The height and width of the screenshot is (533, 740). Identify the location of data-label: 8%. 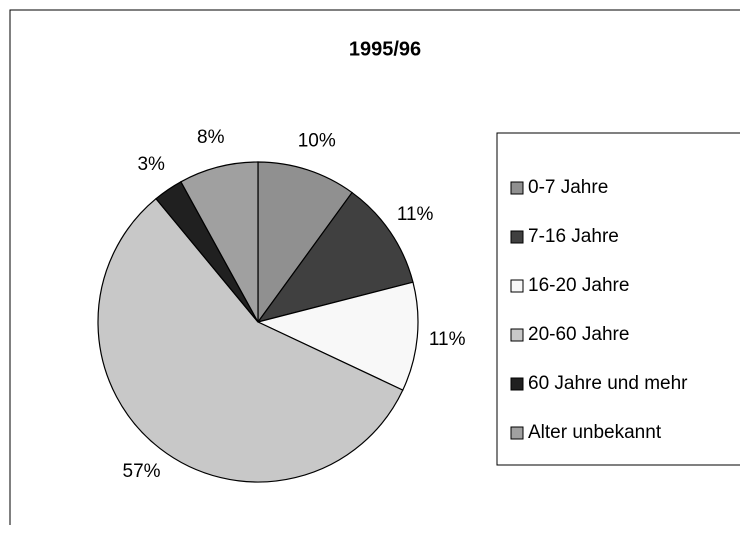
(211, 137).